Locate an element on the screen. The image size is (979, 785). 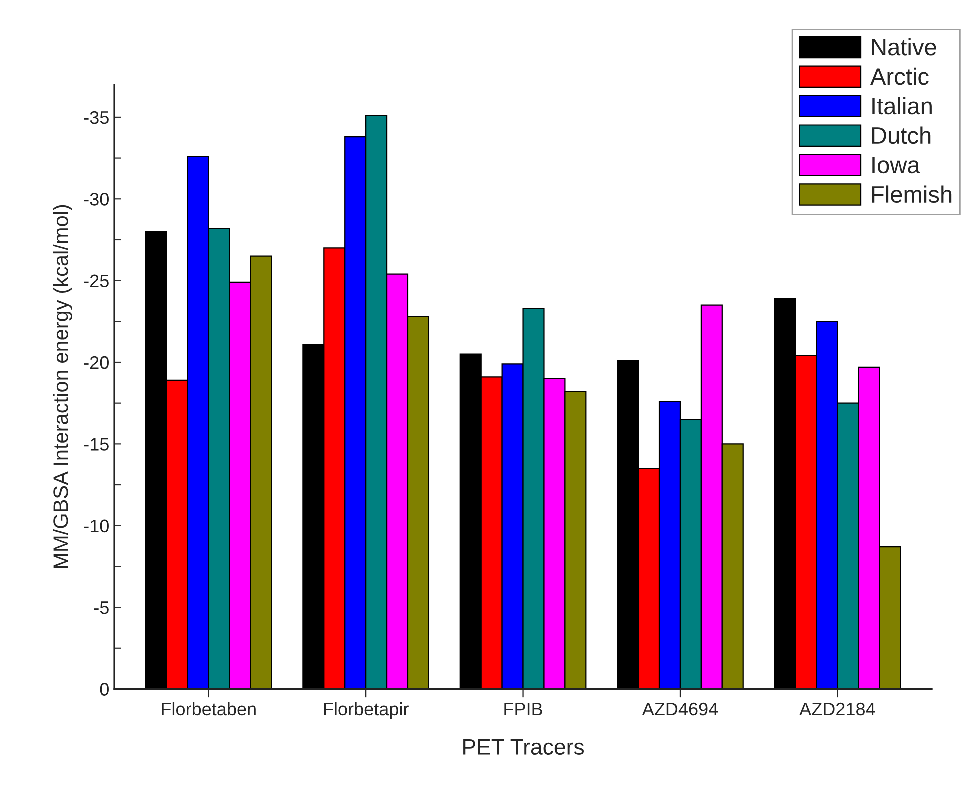
legend-label: Native is located at coordinates (904, 47).